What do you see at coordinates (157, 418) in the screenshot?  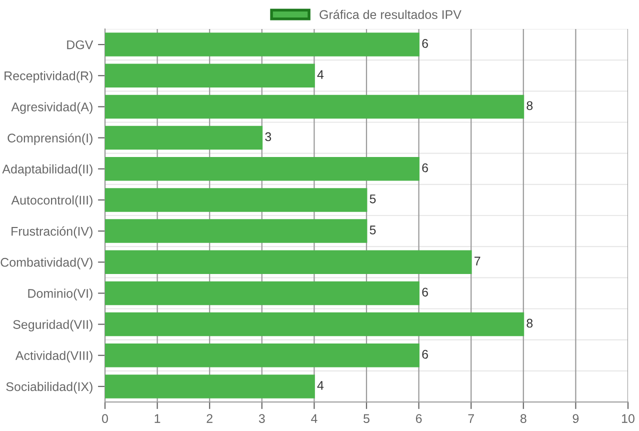 I see `x-tick-label: 1` at bounding box center [157, 418].